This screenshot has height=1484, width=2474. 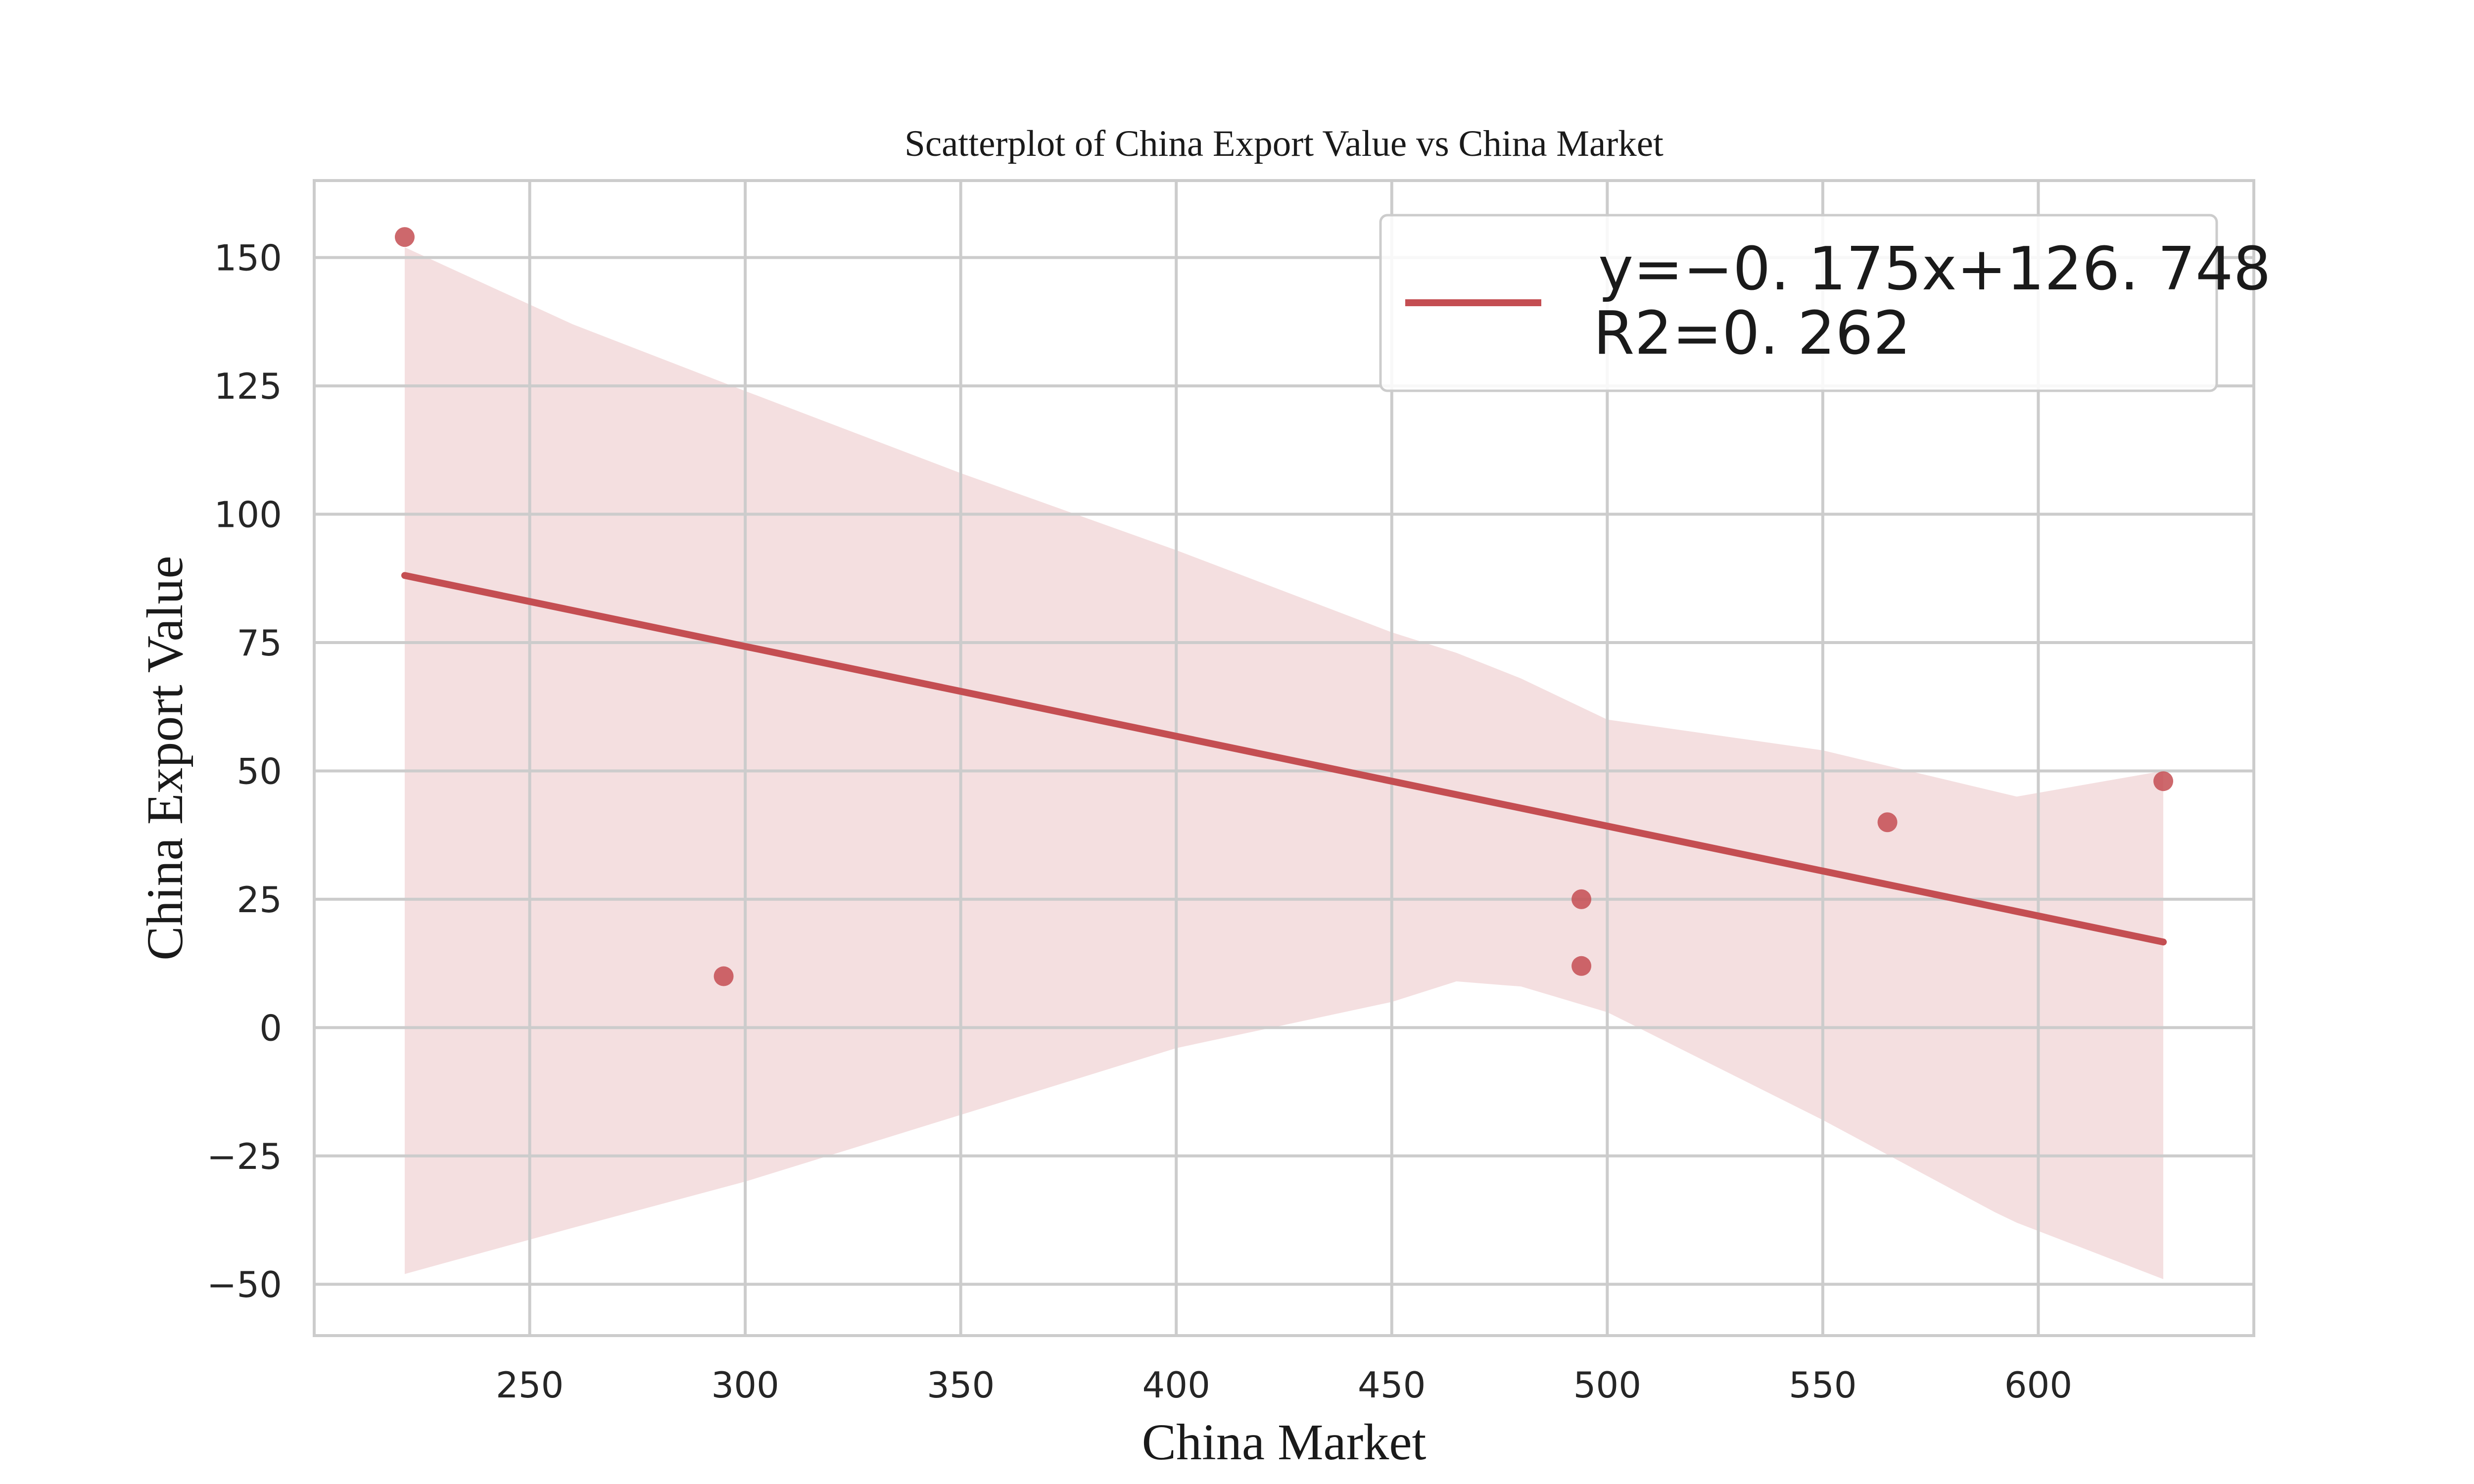 I want to click on x-tick-label: 600, so click(x=2038, y=1385).